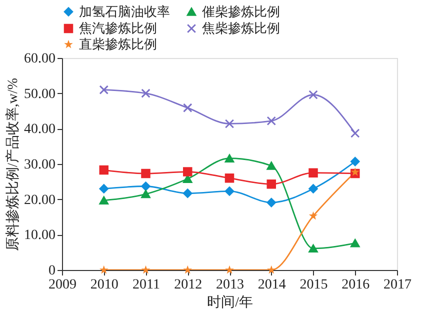 This screenshot has height=324, width=439. What do you see at coordinates (230, 302) in the screenshot?
I see `x-axis-title: 时间/年` at bounding box center [230, 302].